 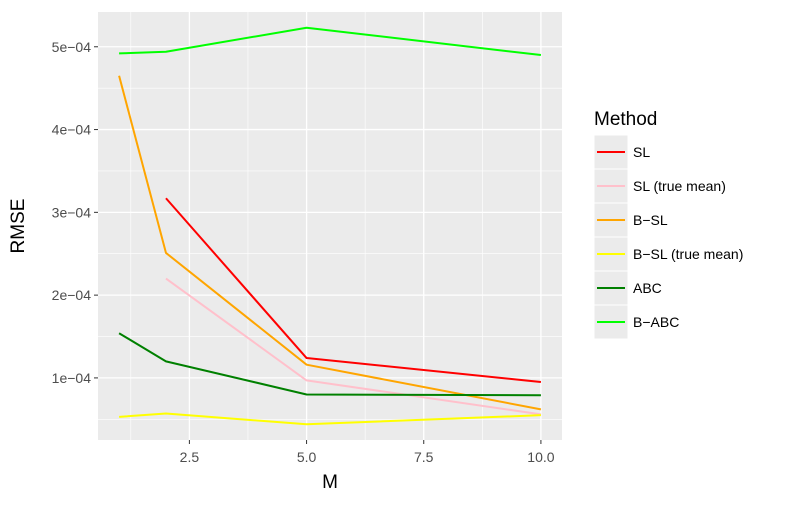 I want to click on y-tick-label: 3e−04, so click(x=72, y=212).